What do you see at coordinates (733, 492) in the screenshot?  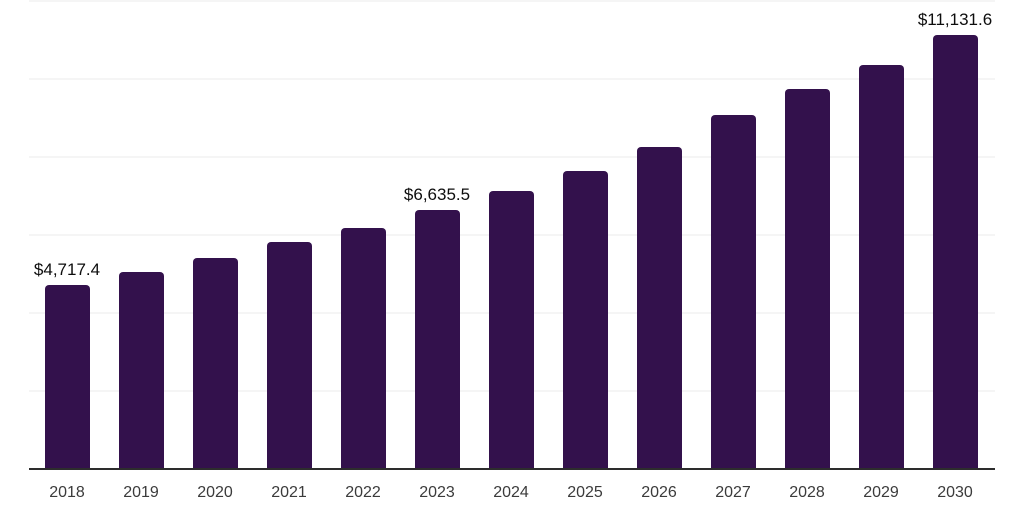 I see `x-tick-2027: 2027` at bounding box center [733, 492].